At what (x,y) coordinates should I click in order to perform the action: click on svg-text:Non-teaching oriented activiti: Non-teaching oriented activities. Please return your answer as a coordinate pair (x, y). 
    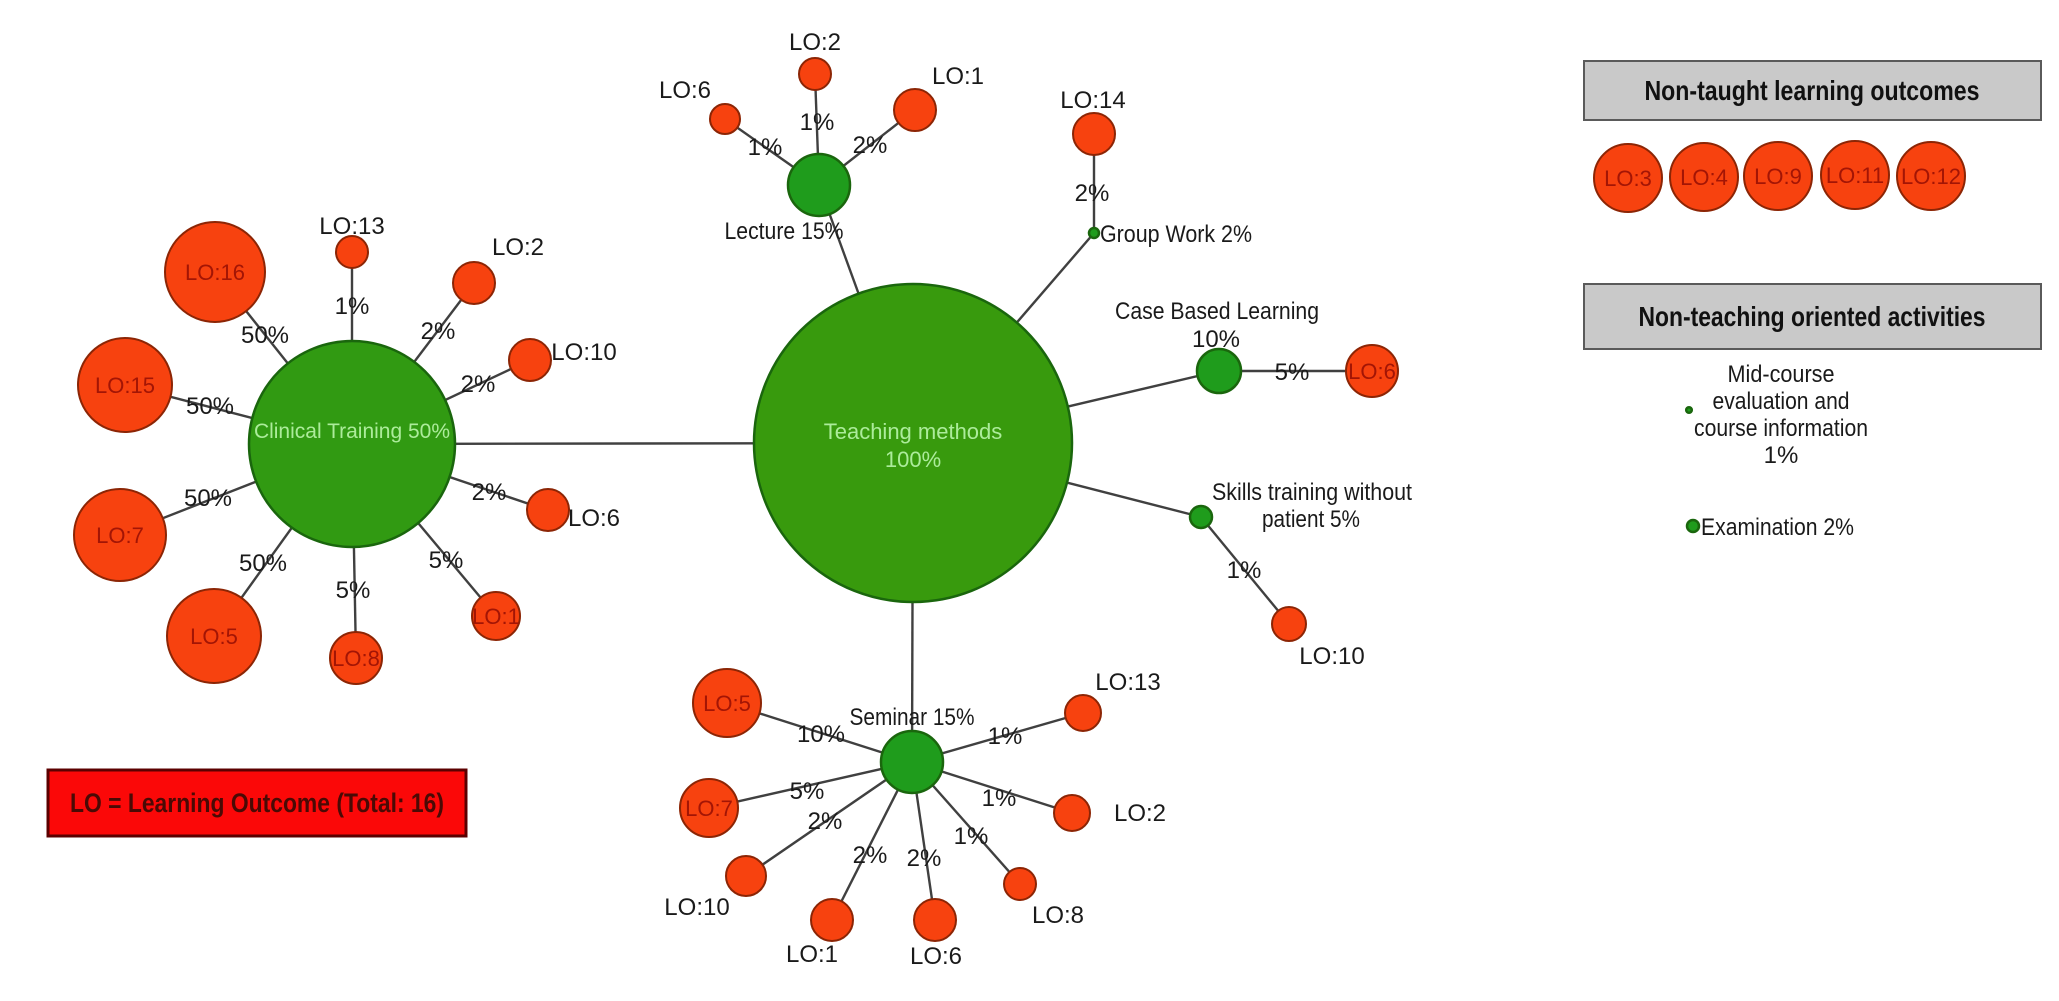
    Looking at the image, I should click on (1812, 316).